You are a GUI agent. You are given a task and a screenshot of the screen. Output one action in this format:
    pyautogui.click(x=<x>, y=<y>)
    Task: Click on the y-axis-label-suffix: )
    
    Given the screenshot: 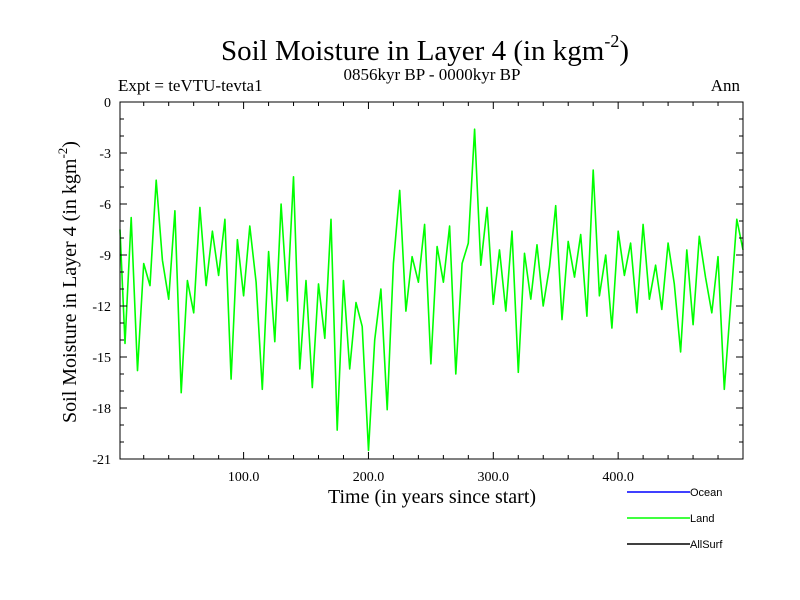 What is the action you would take?
    pyautogui.click(x=70, y=144)
    